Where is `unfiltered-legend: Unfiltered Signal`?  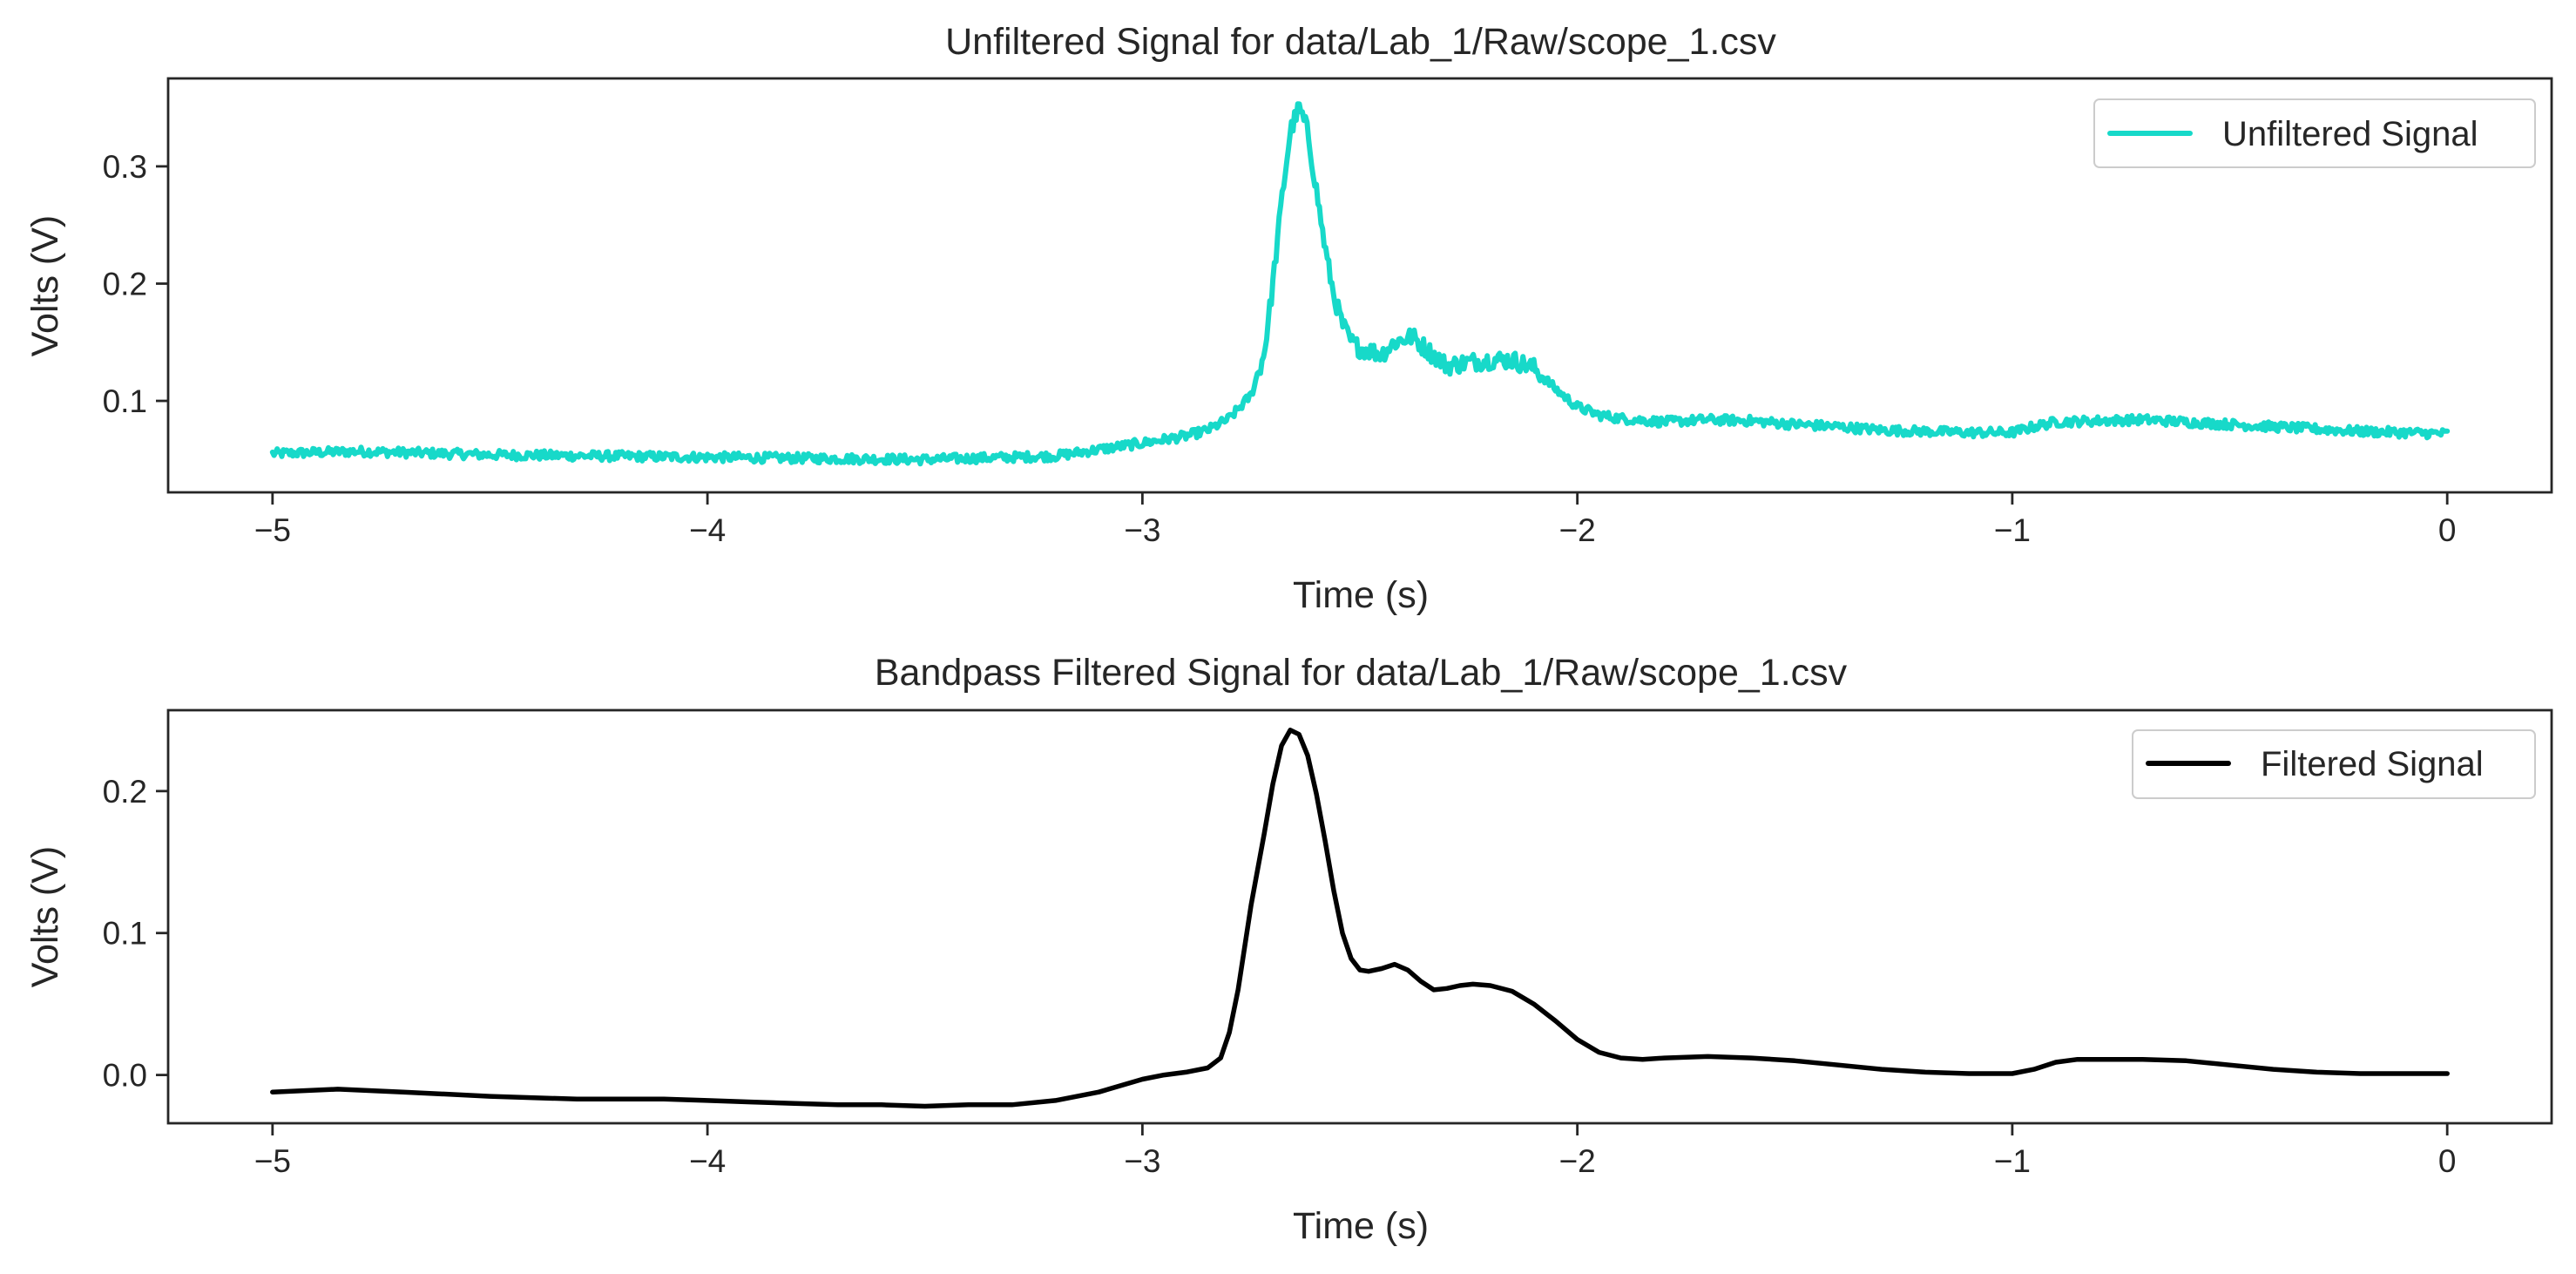
unfiltered-legend: Unfiltered Signal is located at coordinates (2314, 133).